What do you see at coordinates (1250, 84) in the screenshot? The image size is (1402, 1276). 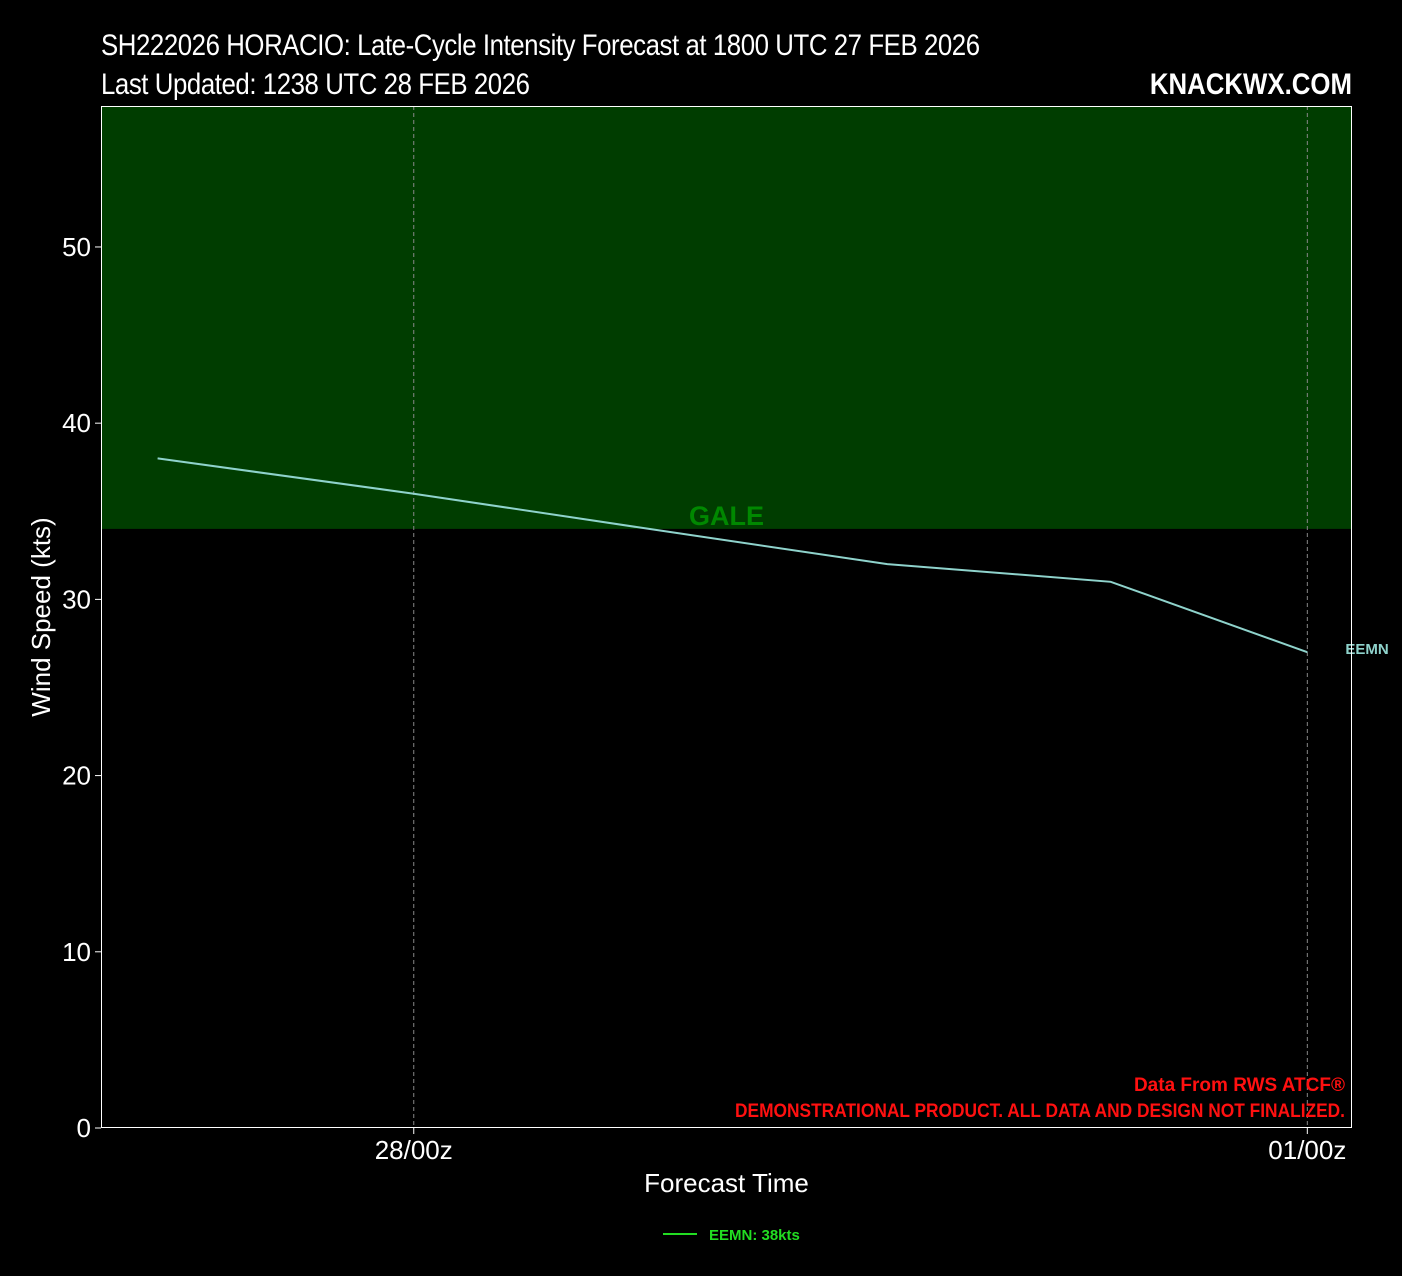 I see `brand-logo-text: KNACKWX.COM` at bounding box center [1250, 84].